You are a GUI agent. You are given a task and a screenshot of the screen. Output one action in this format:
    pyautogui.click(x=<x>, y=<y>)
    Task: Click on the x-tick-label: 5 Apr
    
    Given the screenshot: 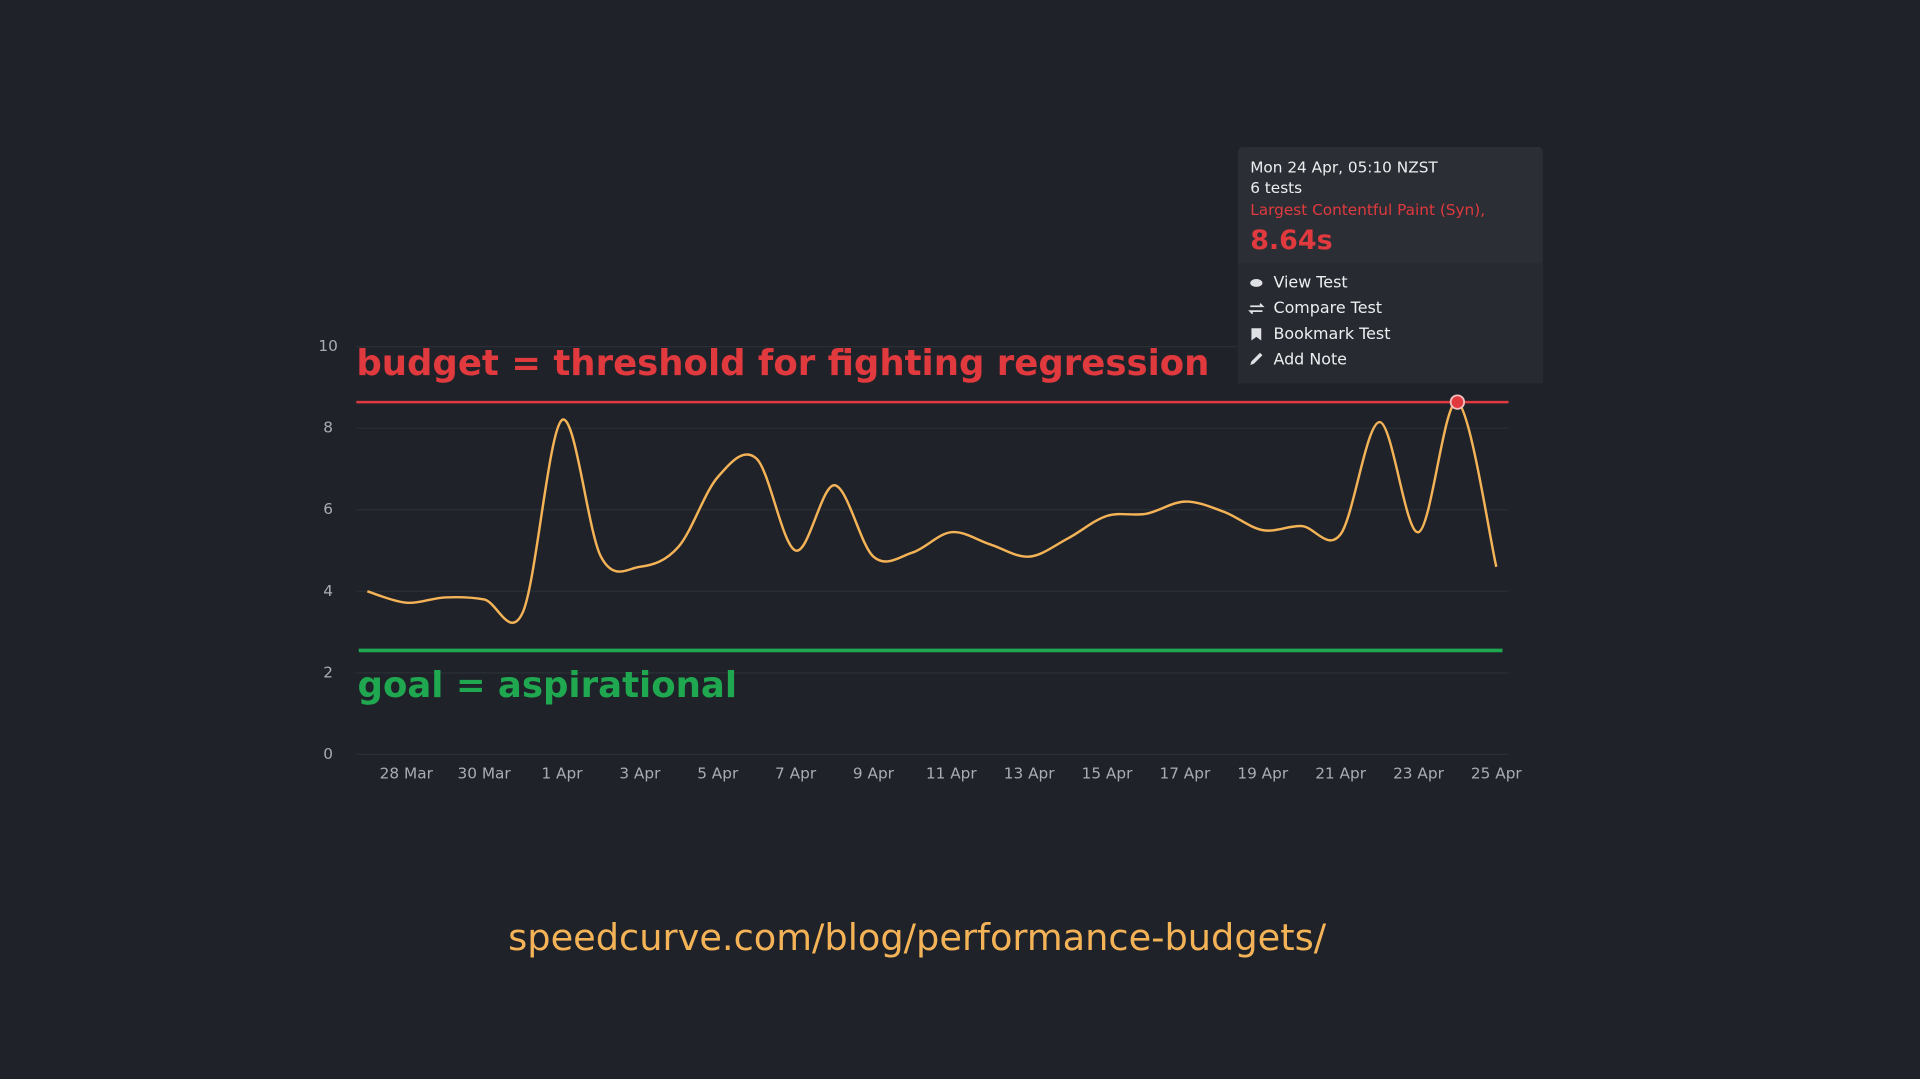 What is the action you would take?
    pyautogui.click(x=718, y=773)
    